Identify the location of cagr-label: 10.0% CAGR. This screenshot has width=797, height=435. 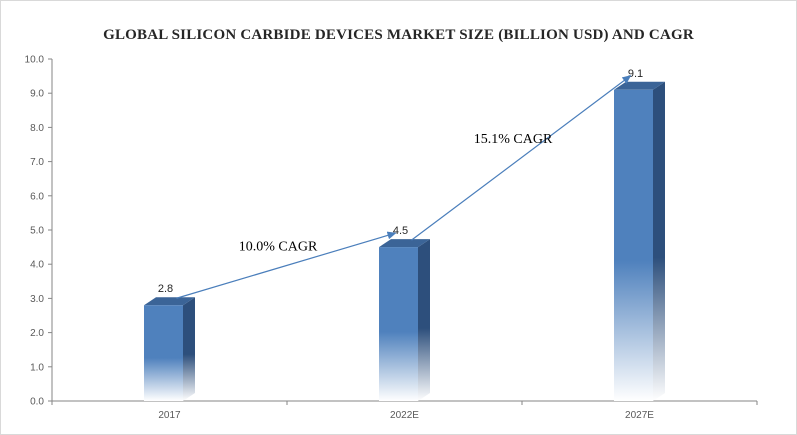
(278, 247).